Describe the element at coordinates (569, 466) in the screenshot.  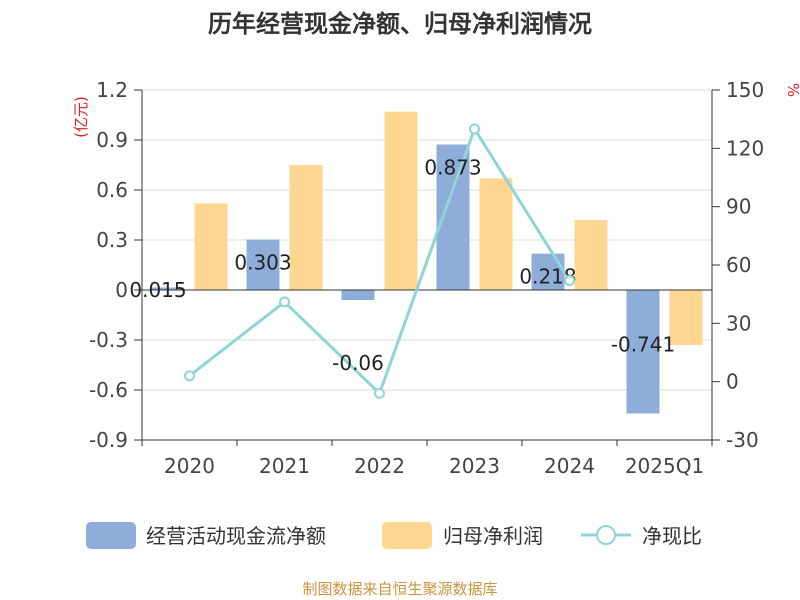
I see `x-tick-label: 2024` at that location.